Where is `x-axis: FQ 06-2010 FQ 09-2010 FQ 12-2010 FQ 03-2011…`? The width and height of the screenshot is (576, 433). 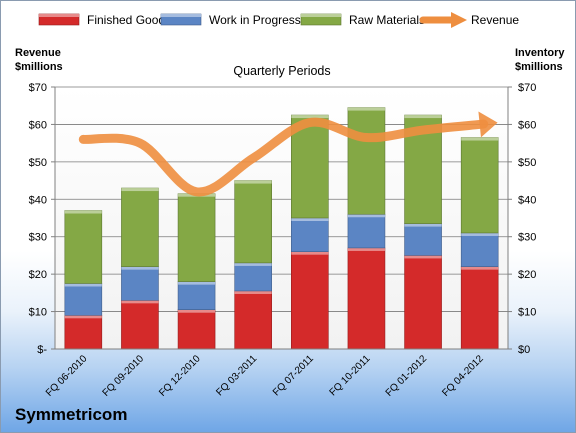 x-axis: FQ 06-2010 FQ 09-2010 FQ 12-2010 FQ 03-2011… is located at coordinates (276, 373).